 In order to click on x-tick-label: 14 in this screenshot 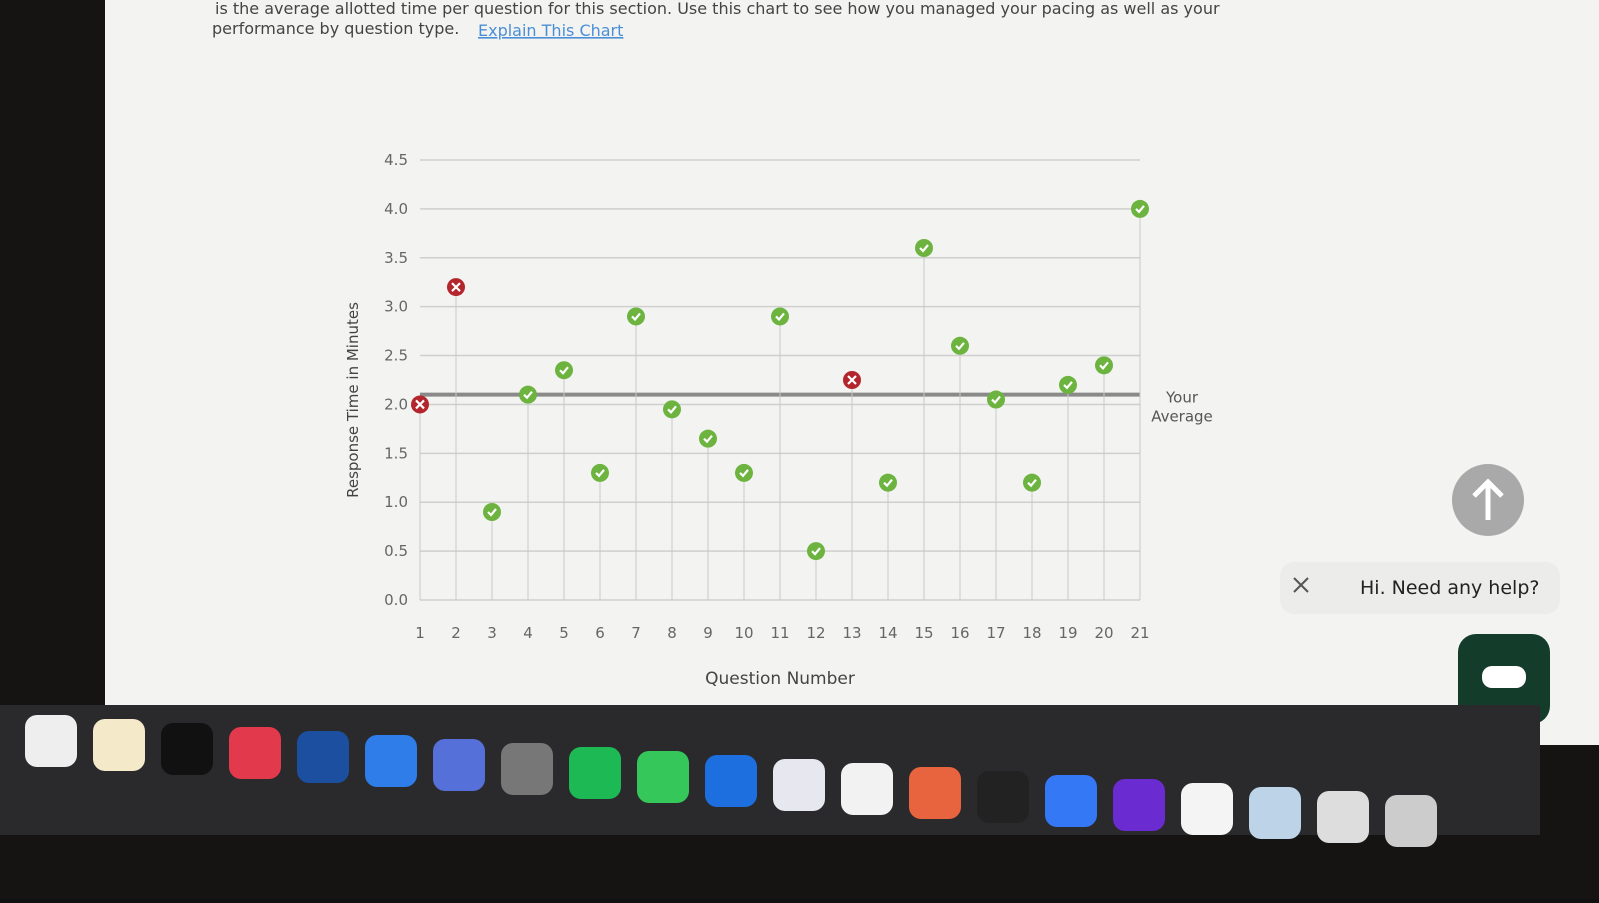, I will do `click(887, 633)`.